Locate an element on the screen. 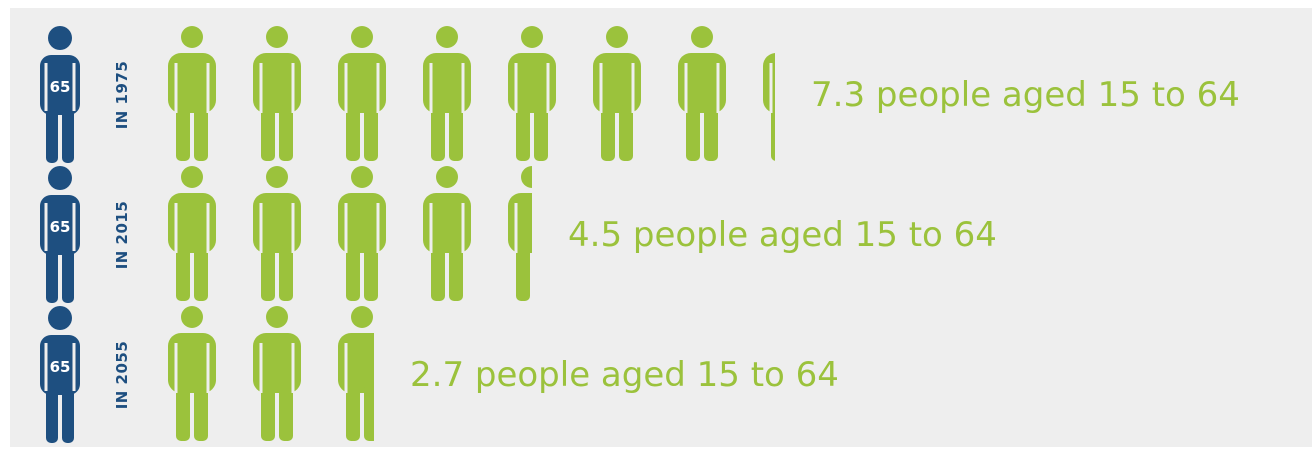 Image resolution: width=1312 pixels, height=450 pixels. ratio-label: 2.7 people aged 15 to 64 is located at coordinates (624, 375).